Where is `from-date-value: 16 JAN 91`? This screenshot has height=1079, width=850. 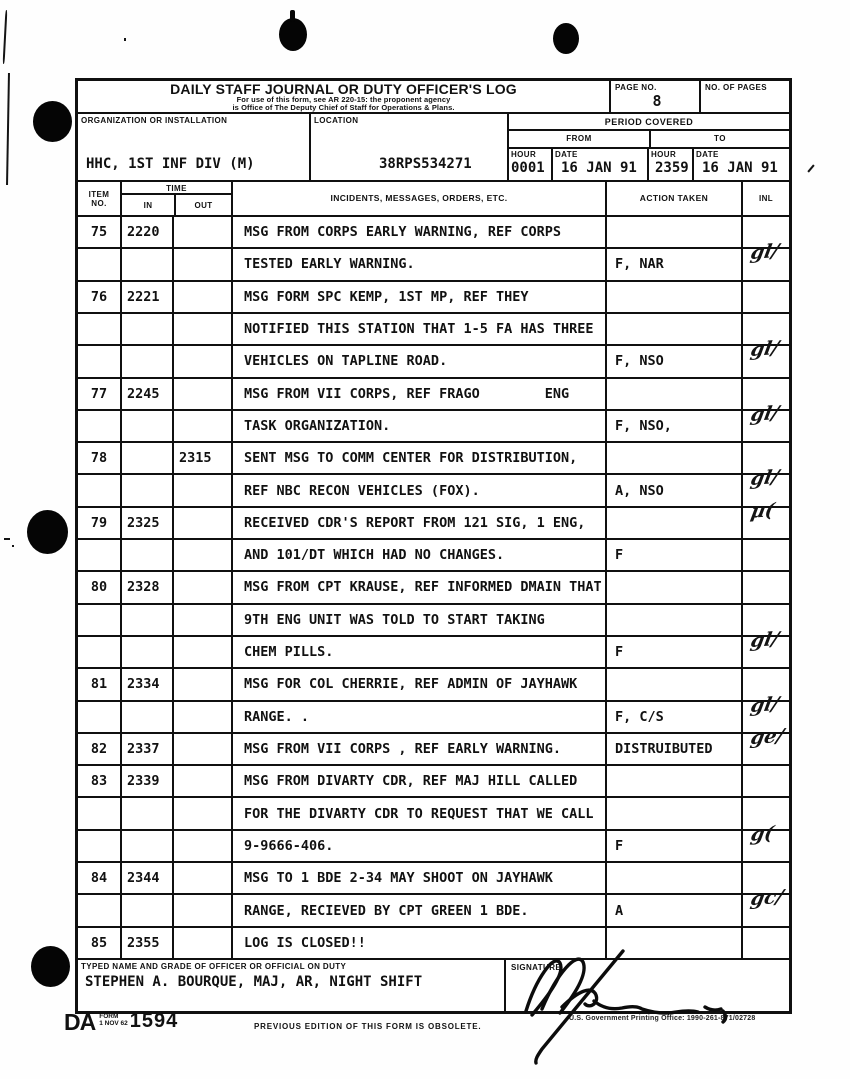 from-date-value: 16 JAN 91 is located at coordinates (599, 168).